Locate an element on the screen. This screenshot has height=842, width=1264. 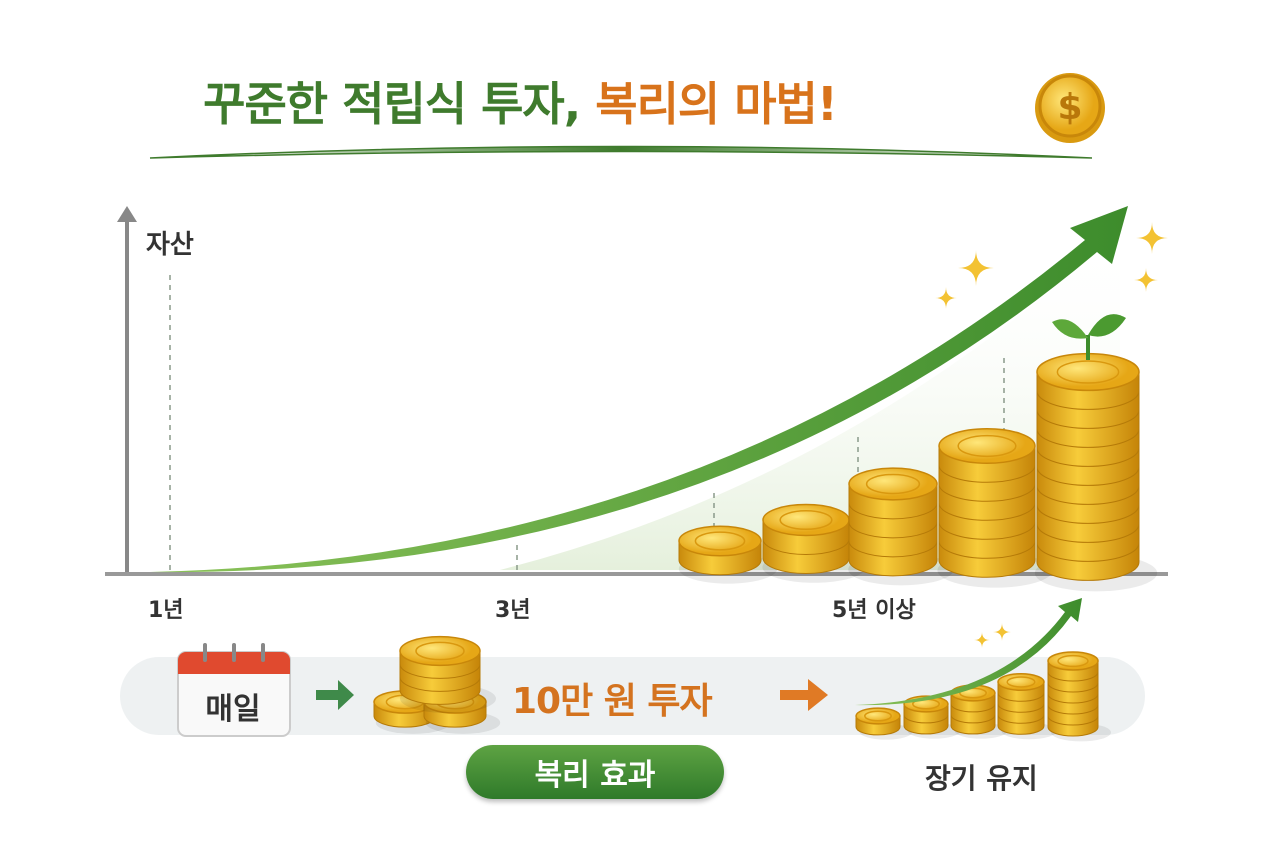
page-title: 꾸준한 적립식 투자, 복리의 마법! is located at coordinates (520, 101).